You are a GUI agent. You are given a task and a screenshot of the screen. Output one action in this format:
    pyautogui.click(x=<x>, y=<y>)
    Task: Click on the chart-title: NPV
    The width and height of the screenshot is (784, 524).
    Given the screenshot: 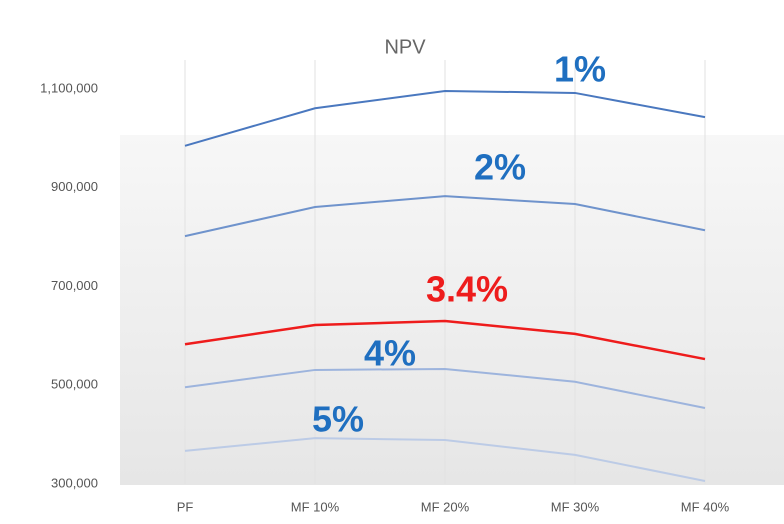 What is the action you would take?
    pyautogui.click(x=405, y=47)
    